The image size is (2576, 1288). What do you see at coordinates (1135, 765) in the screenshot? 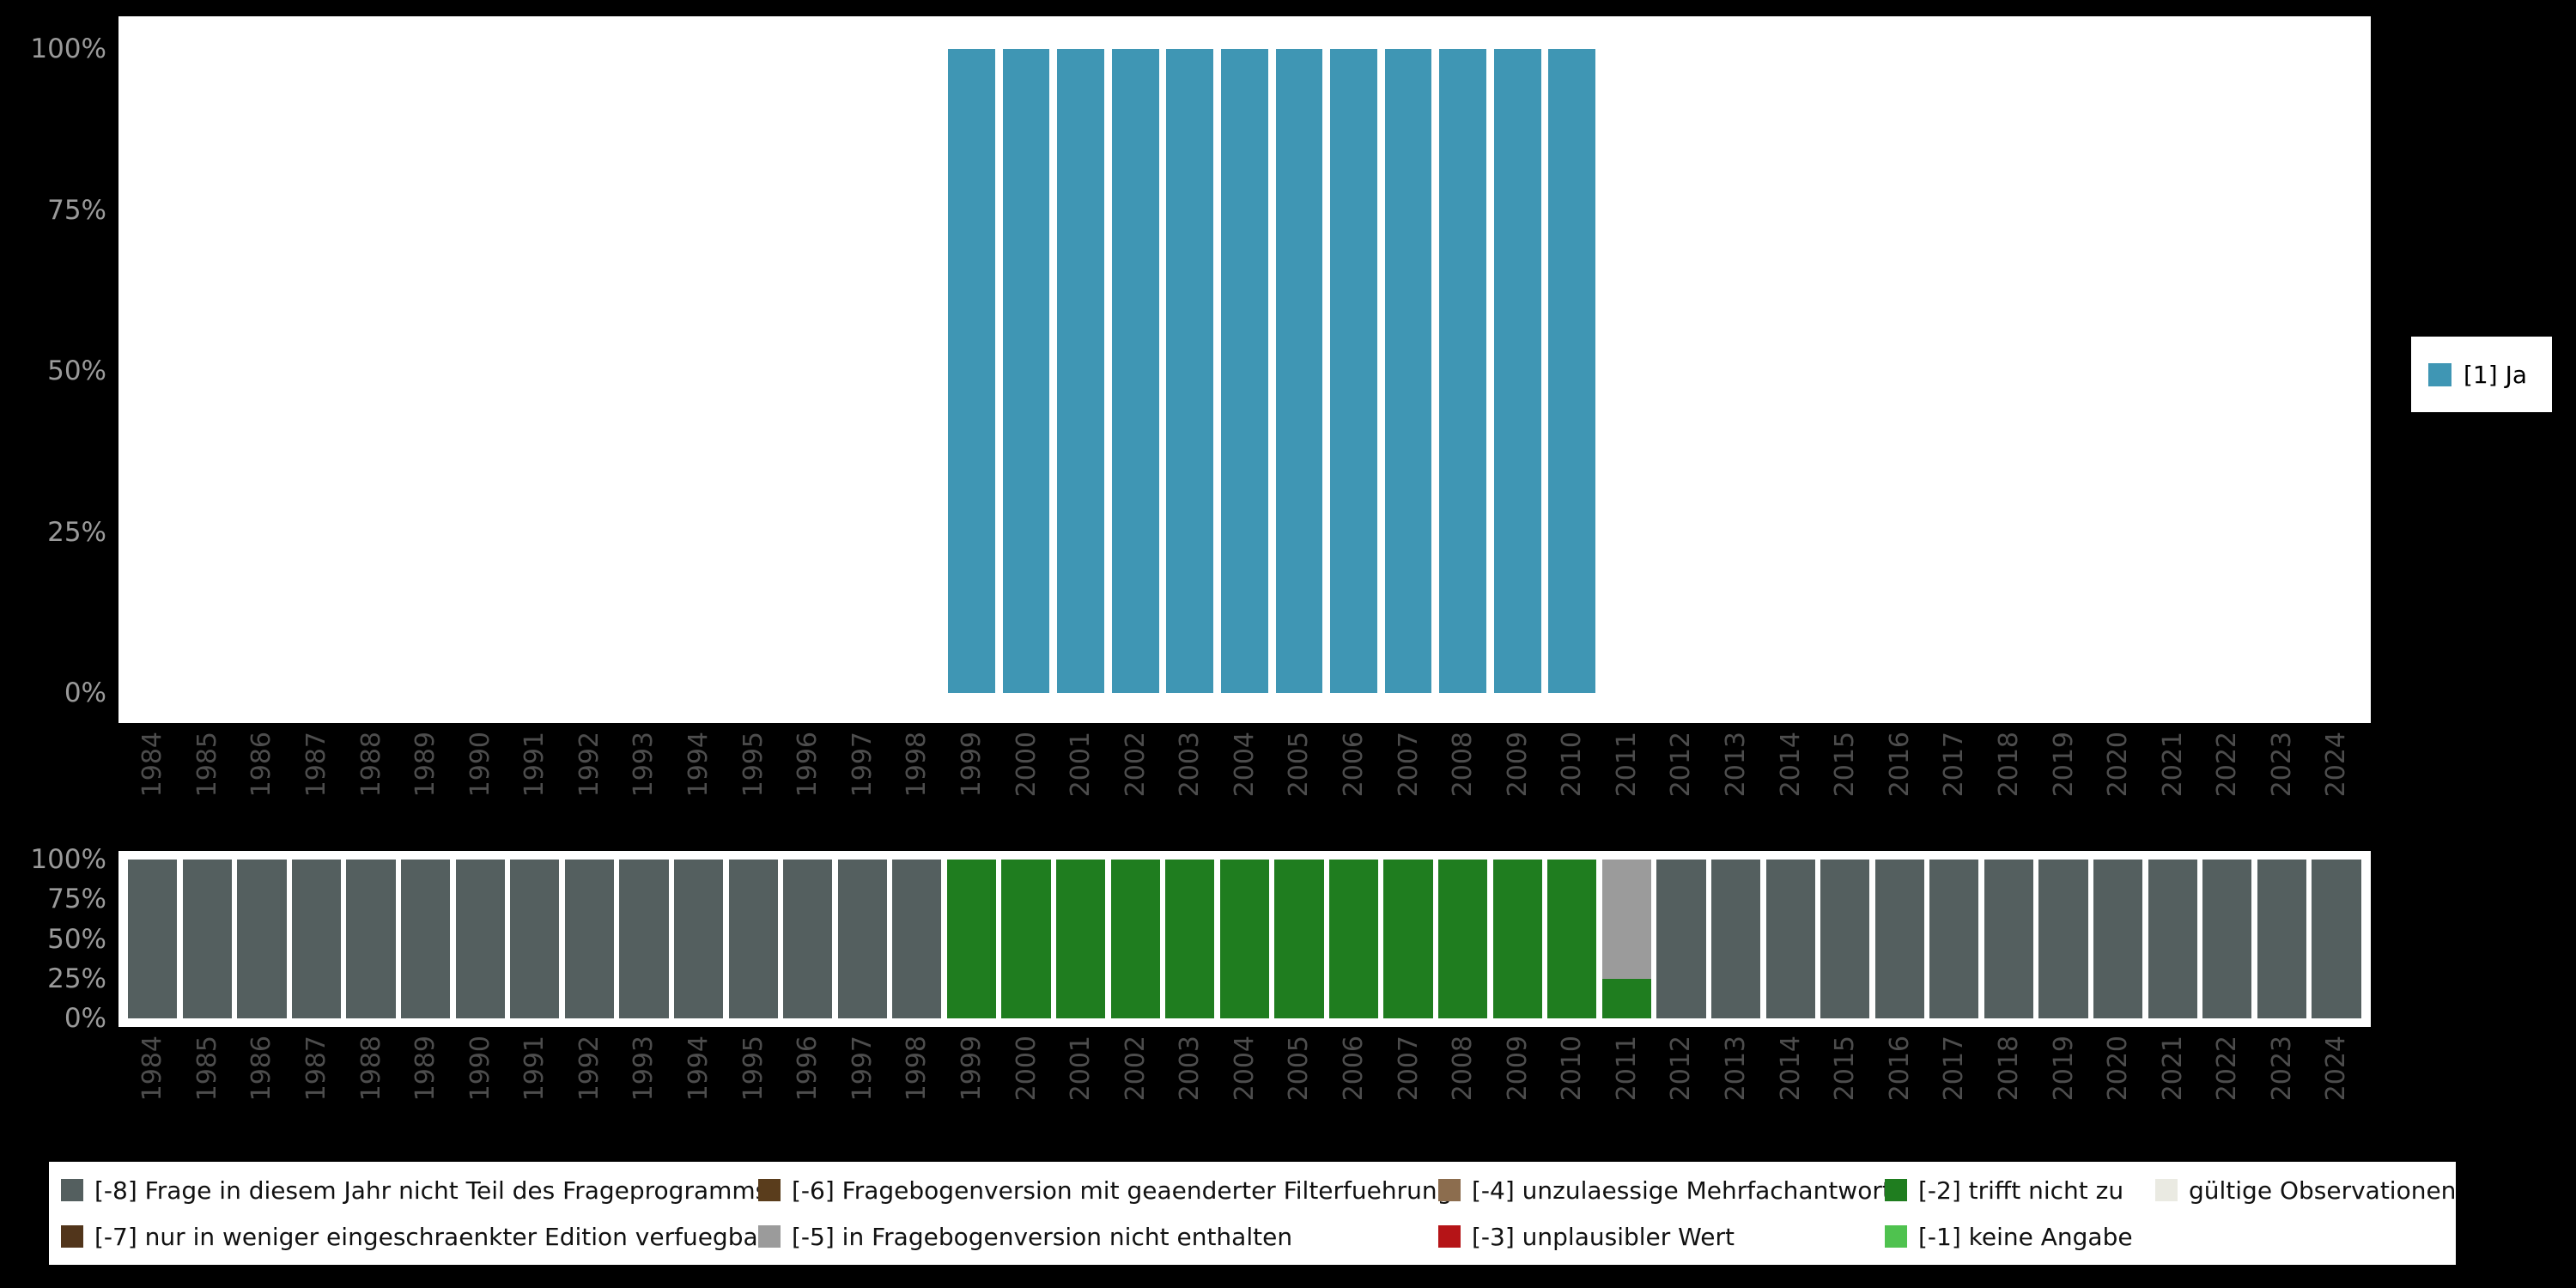
I see `x-axis-tick-label: 2002` at bounding box center [1135, 765].